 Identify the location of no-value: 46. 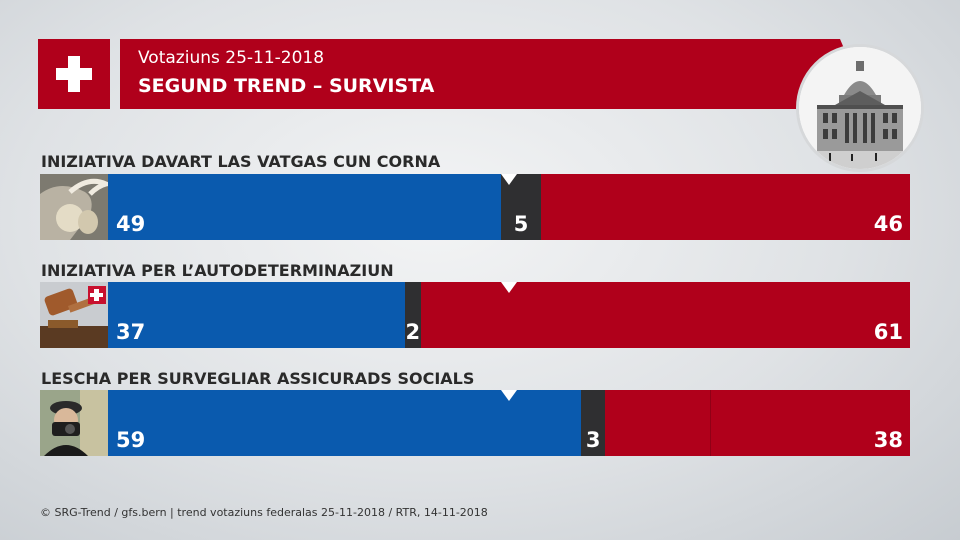
(888, 224).